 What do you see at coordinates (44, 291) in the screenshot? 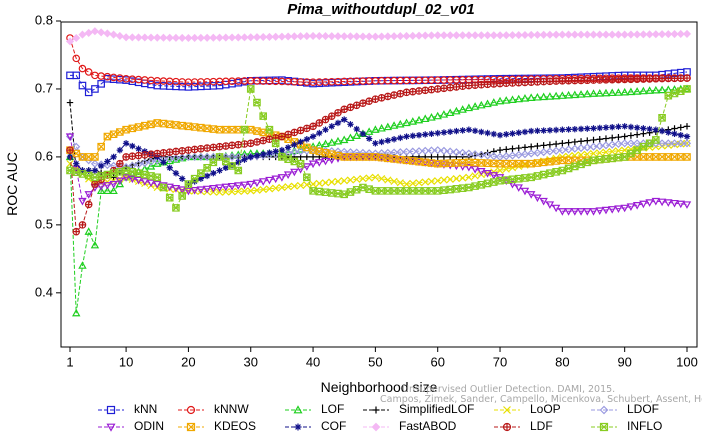
I see `y-tick-label: 0.4` at bounding box center [44, 291].